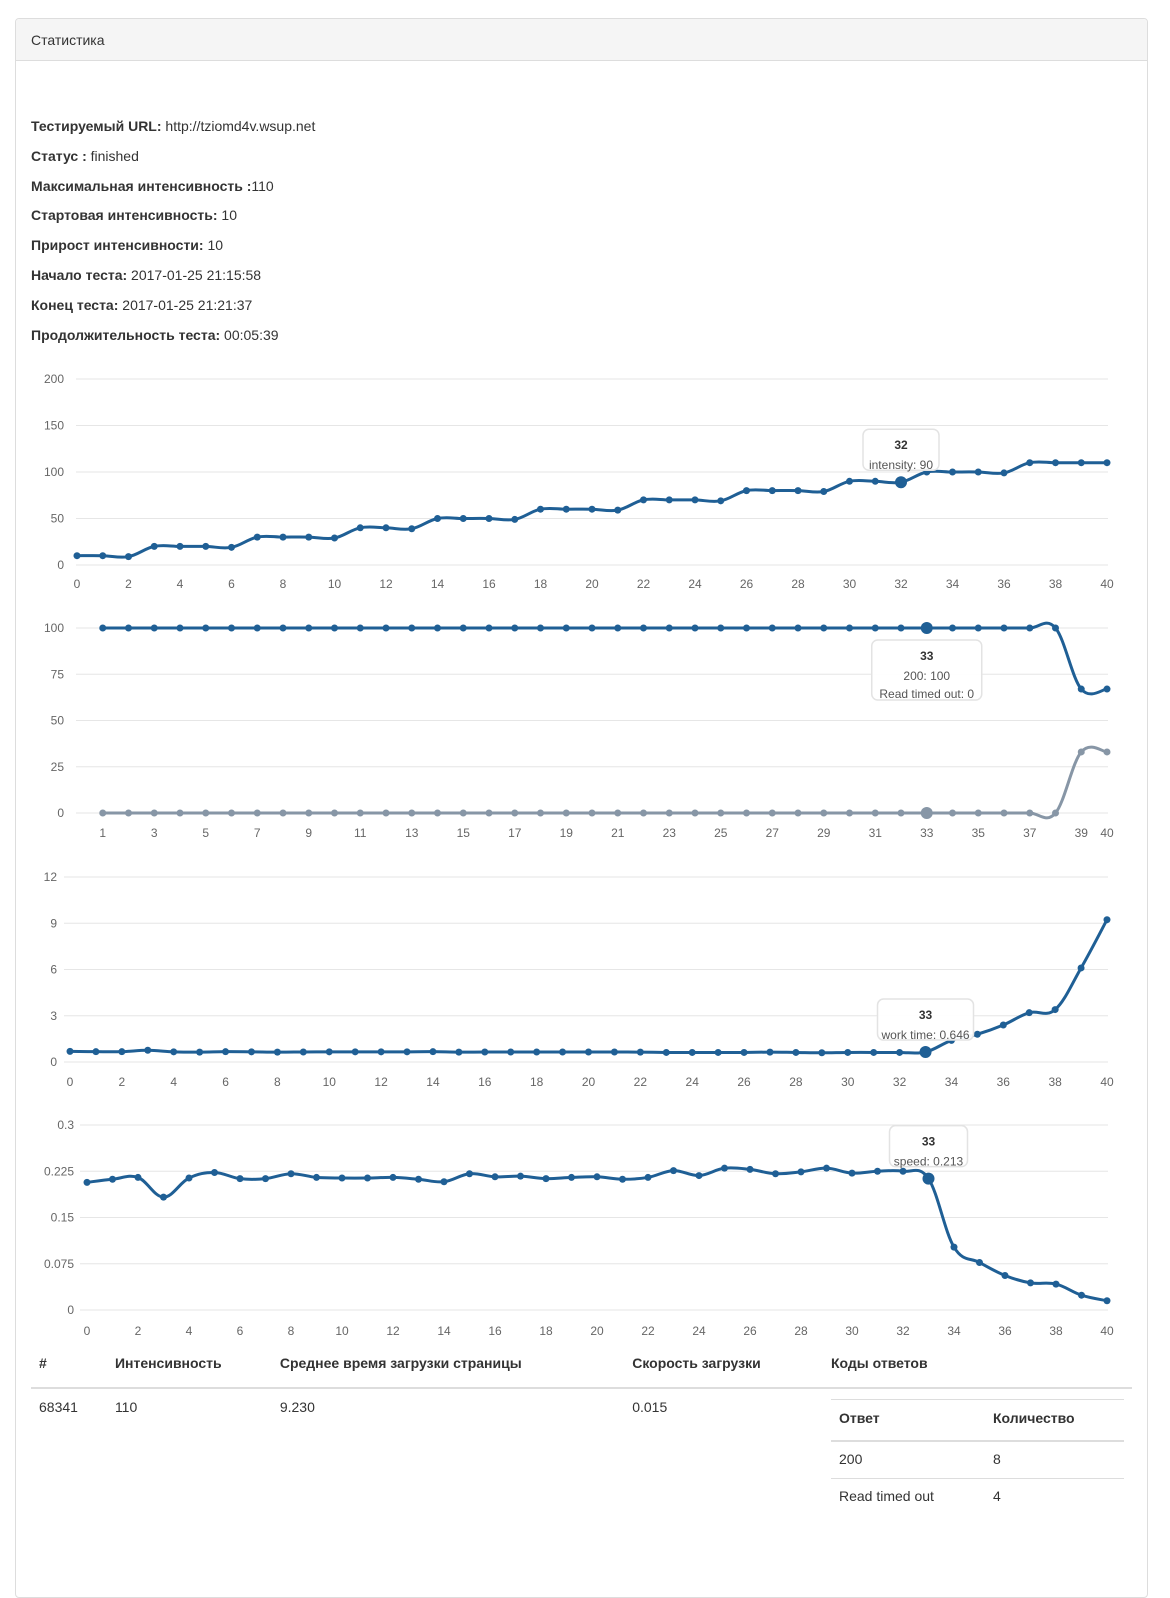  What do you see at coordinates (929, 1162) in the screenshot?
I see `tooltip-line: speed: 0.213` at bounding box center [929, 1162].